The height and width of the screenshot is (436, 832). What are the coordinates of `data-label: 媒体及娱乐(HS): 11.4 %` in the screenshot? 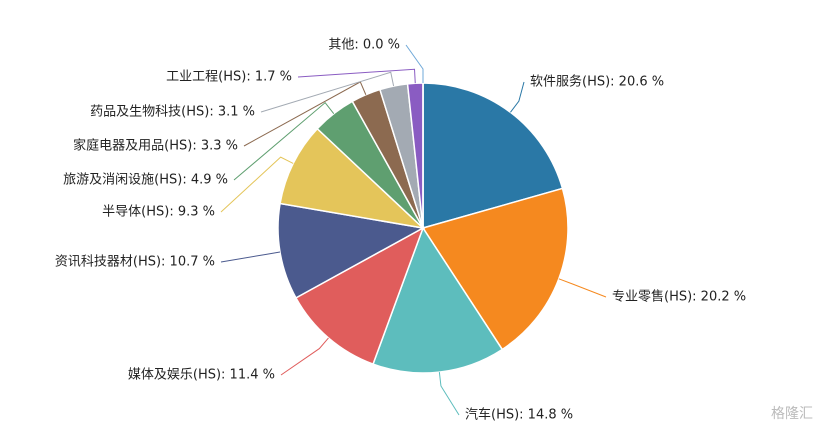 It's located at (201, 375).